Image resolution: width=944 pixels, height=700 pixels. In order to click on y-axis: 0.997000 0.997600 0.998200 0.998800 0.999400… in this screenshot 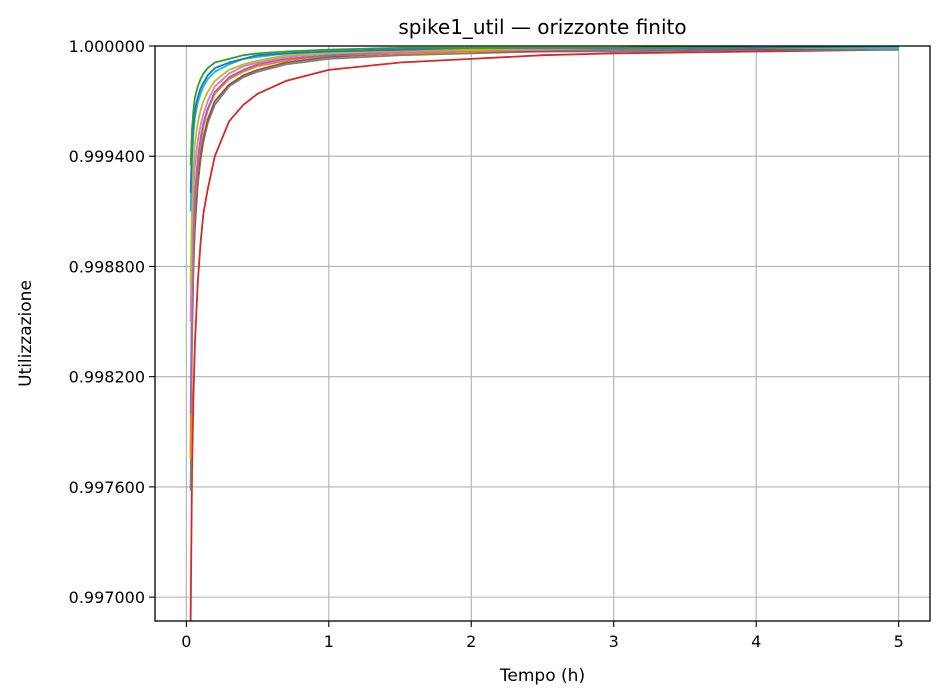, I will do `click(112, 322)`.